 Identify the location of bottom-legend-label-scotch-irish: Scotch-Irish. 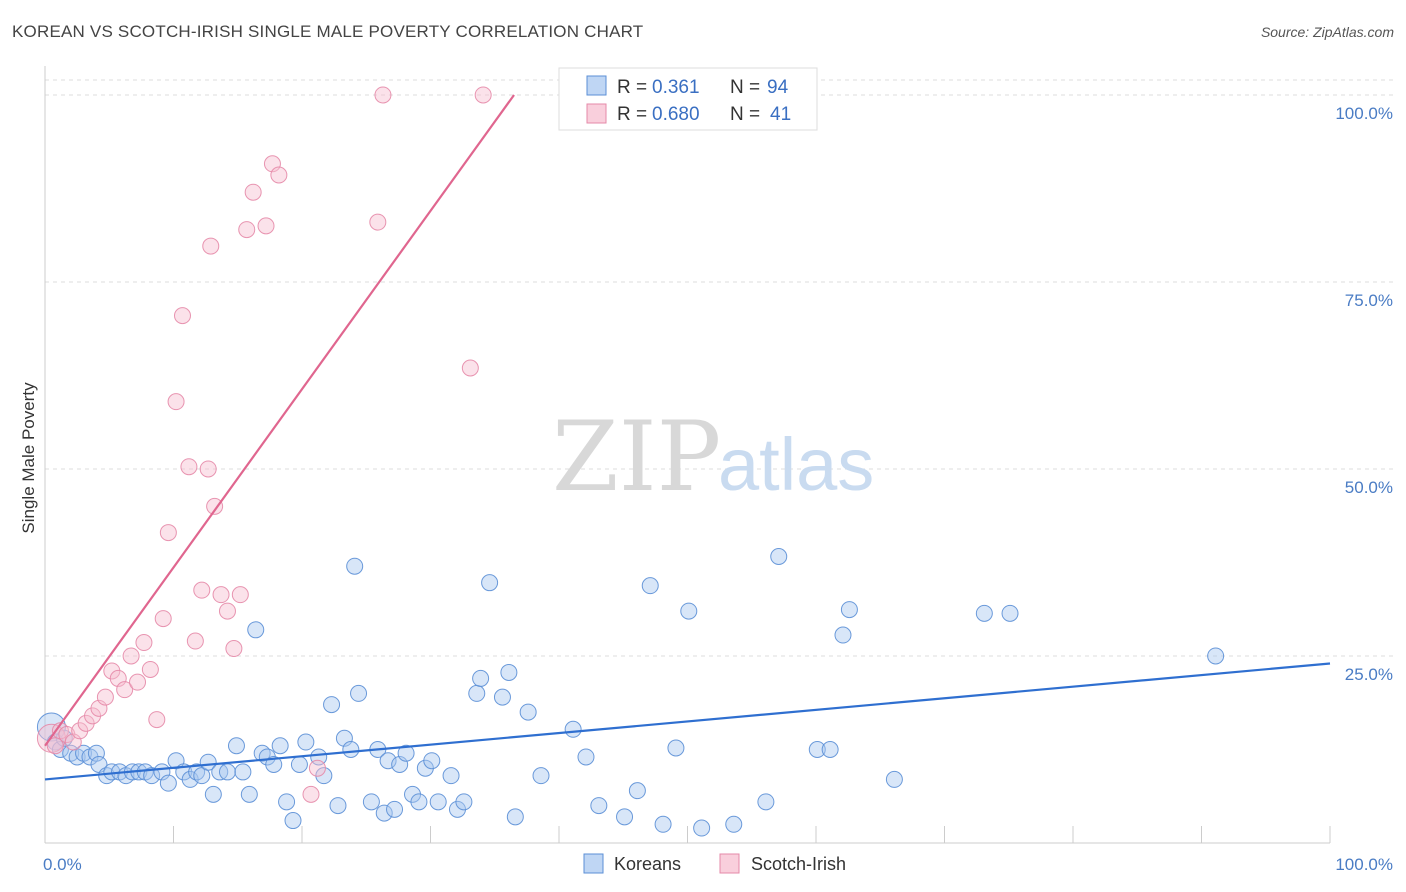
(798, 864).